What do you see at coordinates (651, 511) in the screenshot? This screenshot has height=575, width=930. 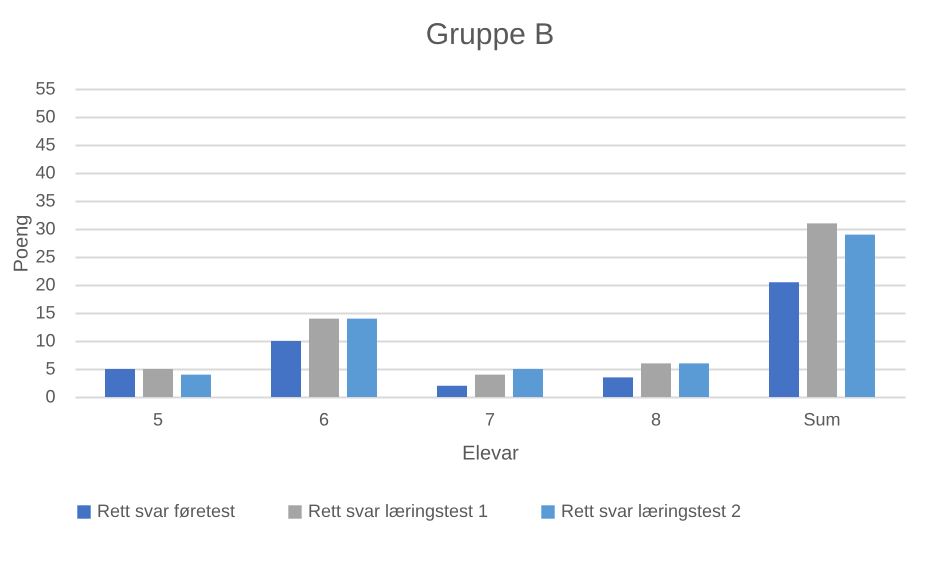 I see `legend-label: Rett svar læringstest 2` at bounding box center [651, 511].